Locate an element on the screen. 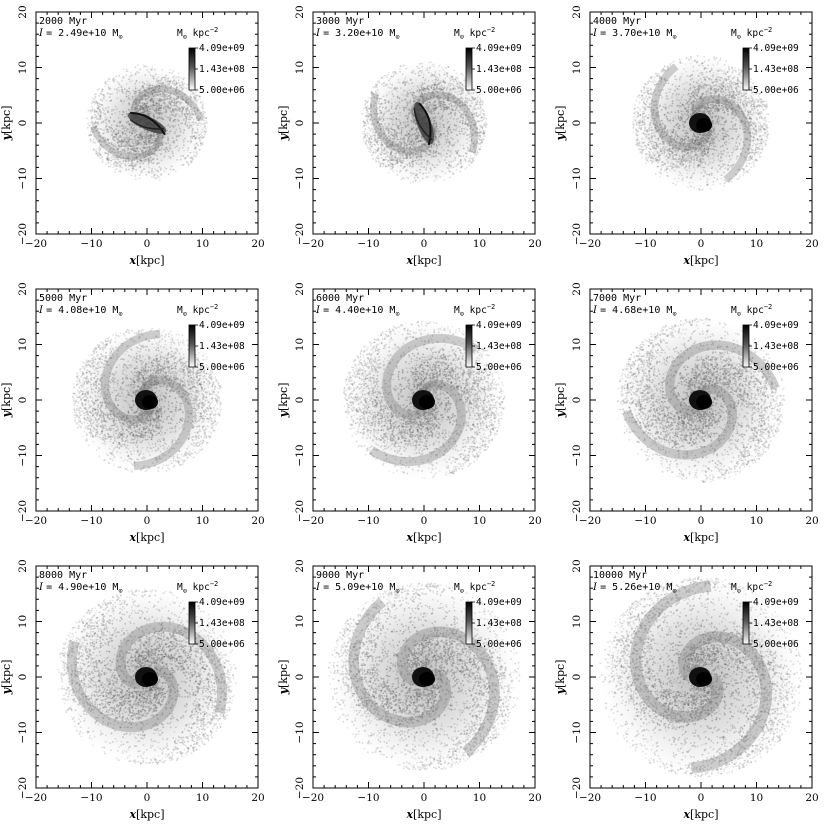  mass-label: I = 3.70e+10 M⊙ is located at coordinates (634, 34).